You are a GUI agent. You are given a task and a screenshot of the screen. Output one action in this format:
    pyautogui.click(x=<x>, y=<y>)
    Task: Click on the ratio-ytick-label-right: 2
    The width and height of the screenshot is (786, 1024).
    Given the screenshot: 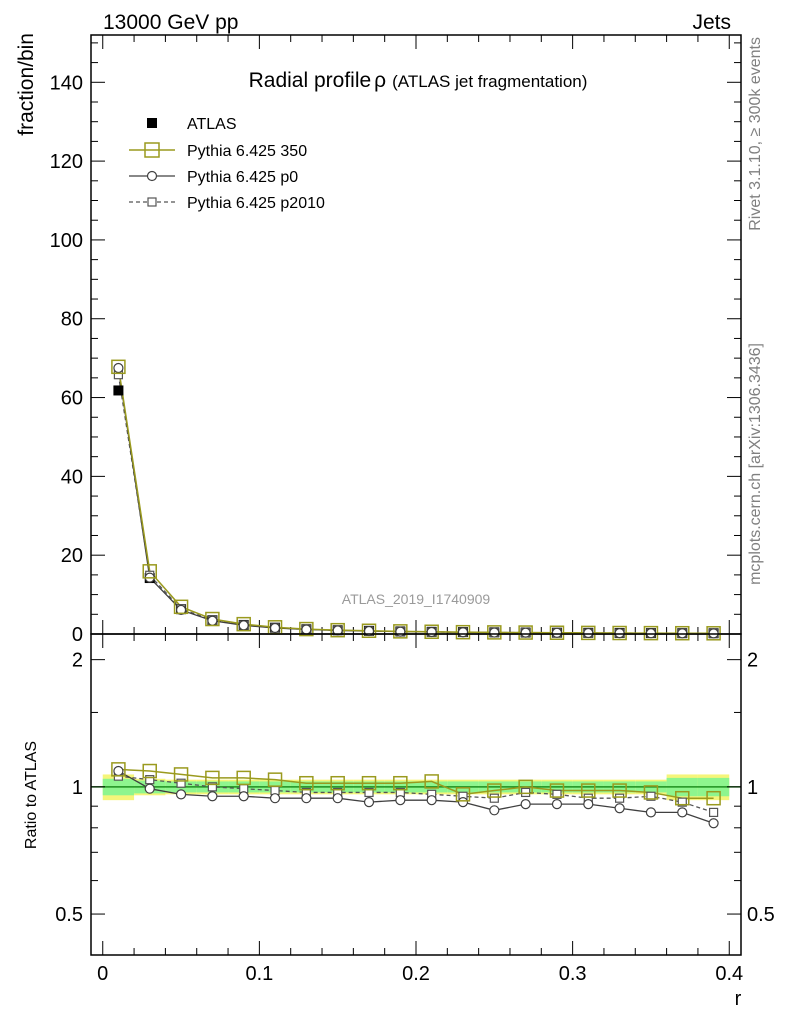 What is the action you would take?
    pyautogui.click(x=752, y=661)
    